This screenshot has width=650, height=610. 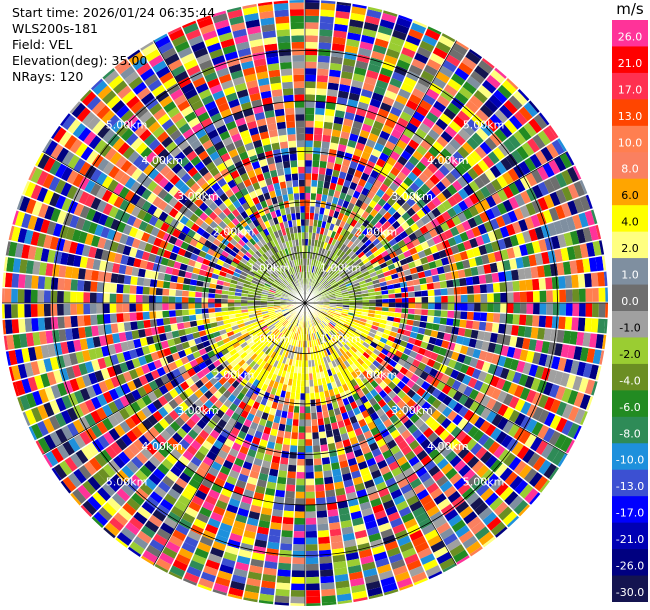 What do you see at coordinates (630, 566) in the screenshot?
I see `colorbar-tick-label: -26.0` at bounding box center [630, 566].